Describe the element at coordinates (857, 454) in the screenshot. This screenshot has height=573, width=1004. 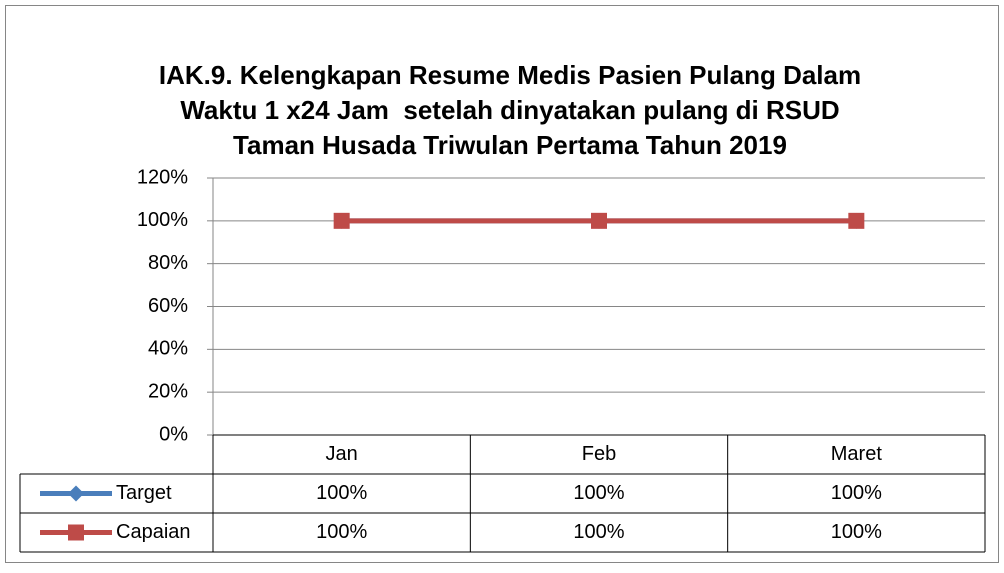
I see `x-tick-label: Maret` at that location.